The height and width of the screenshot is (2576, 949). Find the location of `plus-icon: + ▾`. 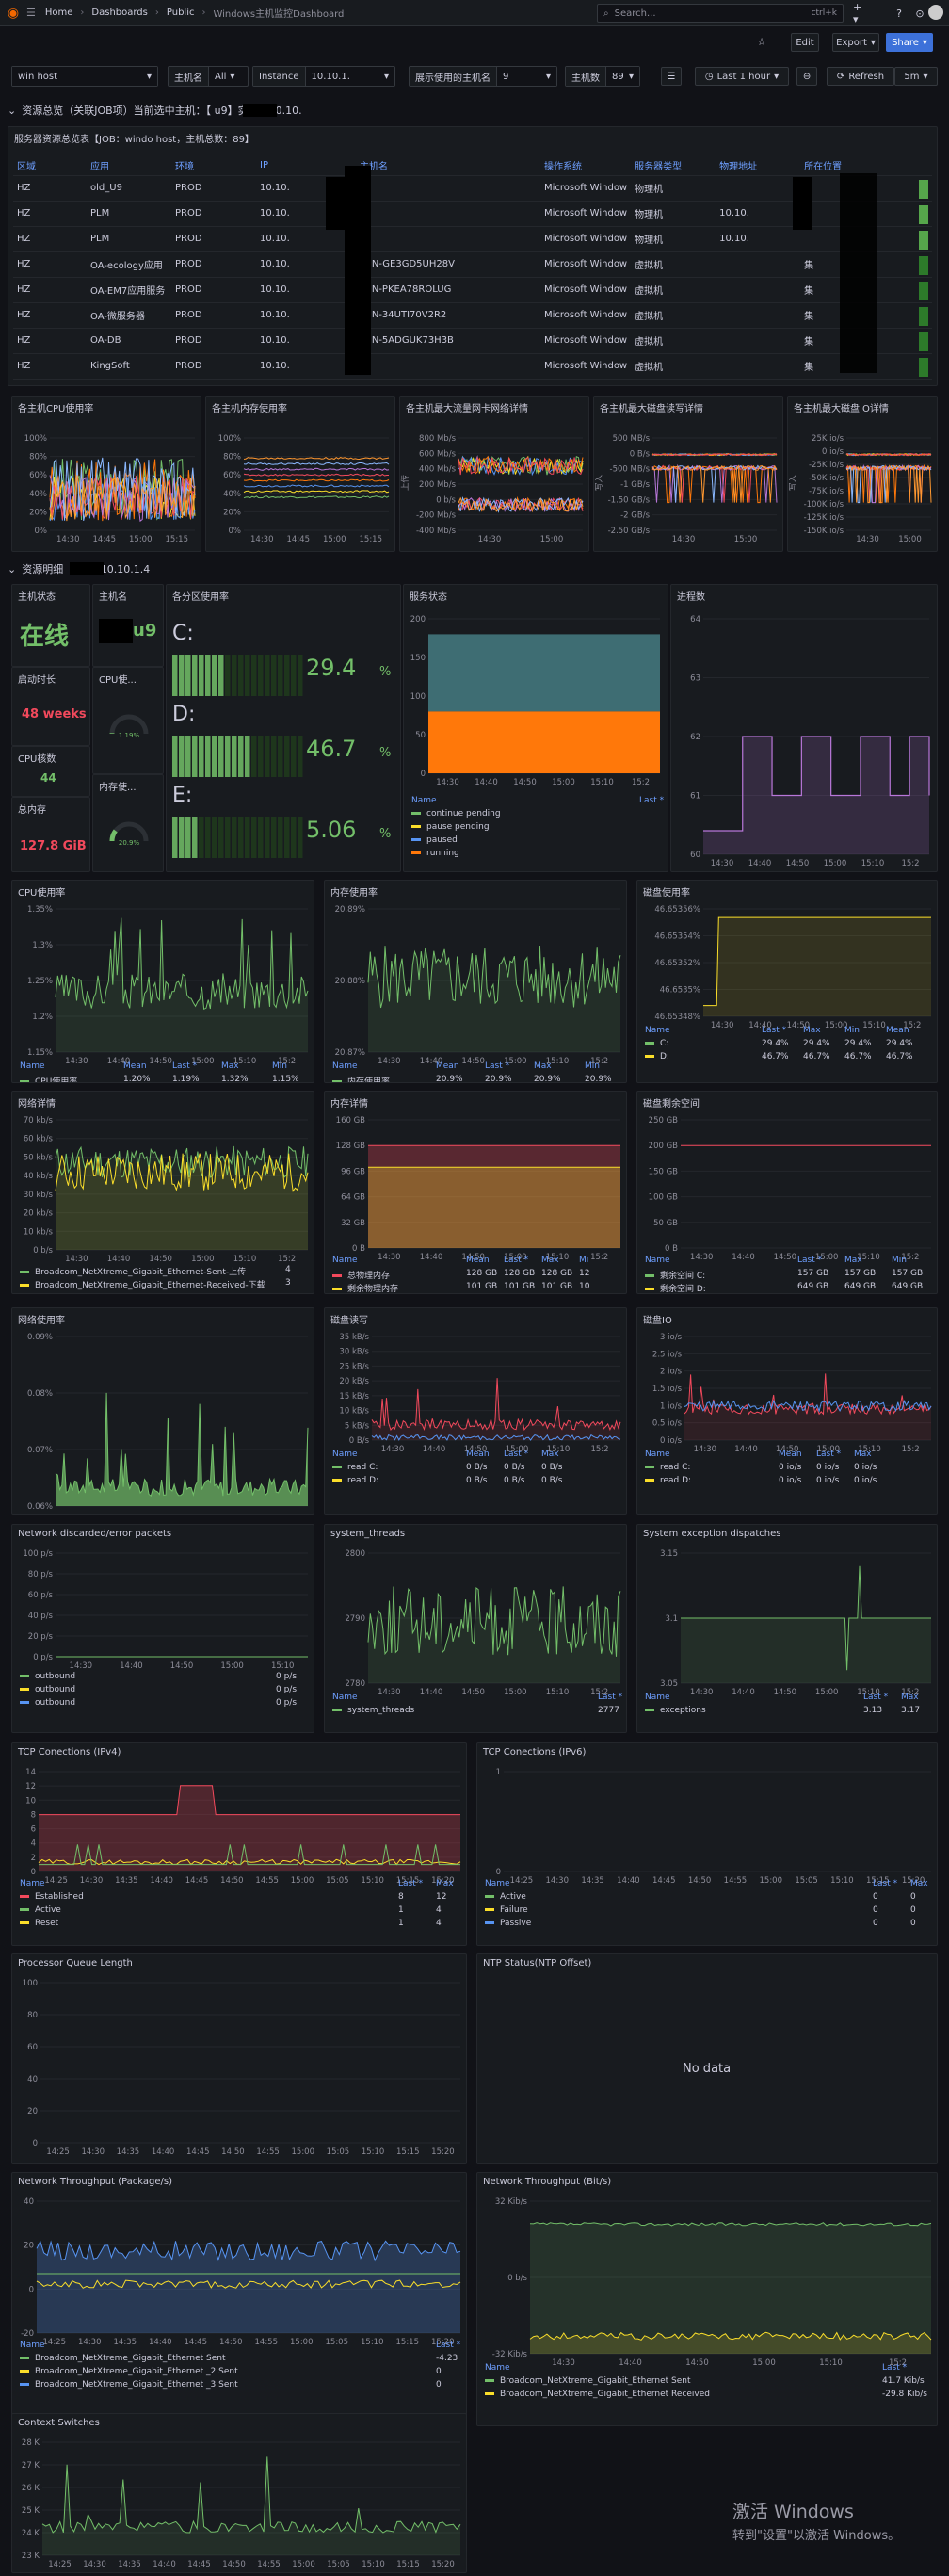

plus-icon: + ▾ is located at coordinates (857, 13).